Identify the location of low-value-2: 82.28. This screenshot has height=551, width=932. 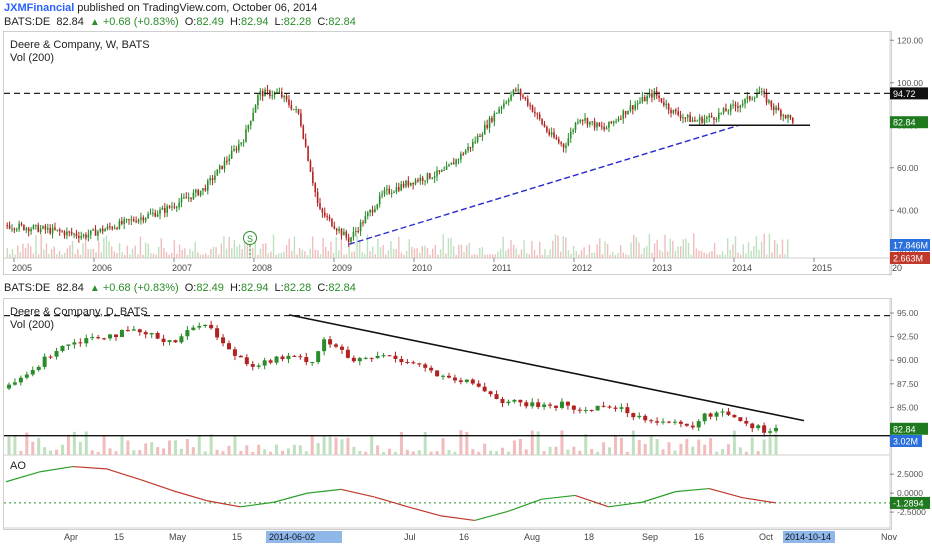
(297, 288).